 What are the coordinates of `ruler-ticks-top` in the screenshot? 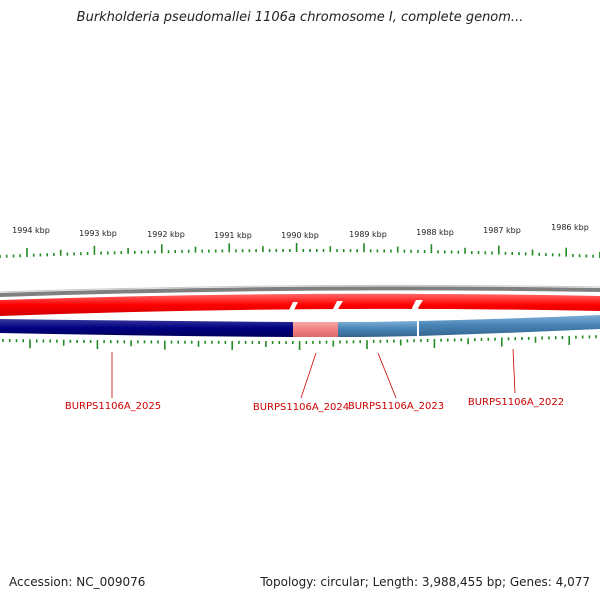 It's located at (300, 250).